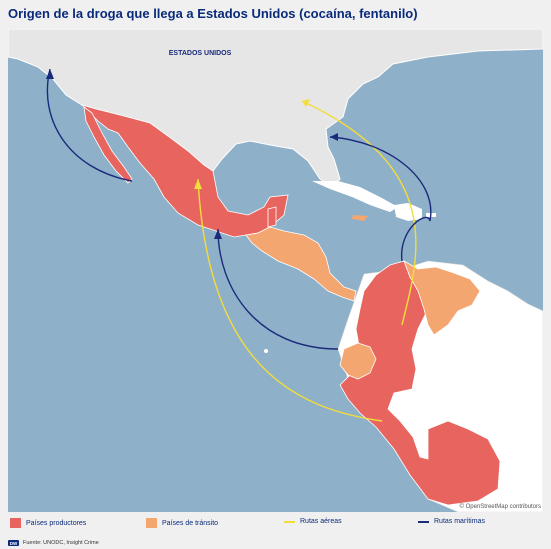 This screenshot has width=551, height=549. I want to click on legend-maritimas-label: Rutas marítimas, so click(459, 521).